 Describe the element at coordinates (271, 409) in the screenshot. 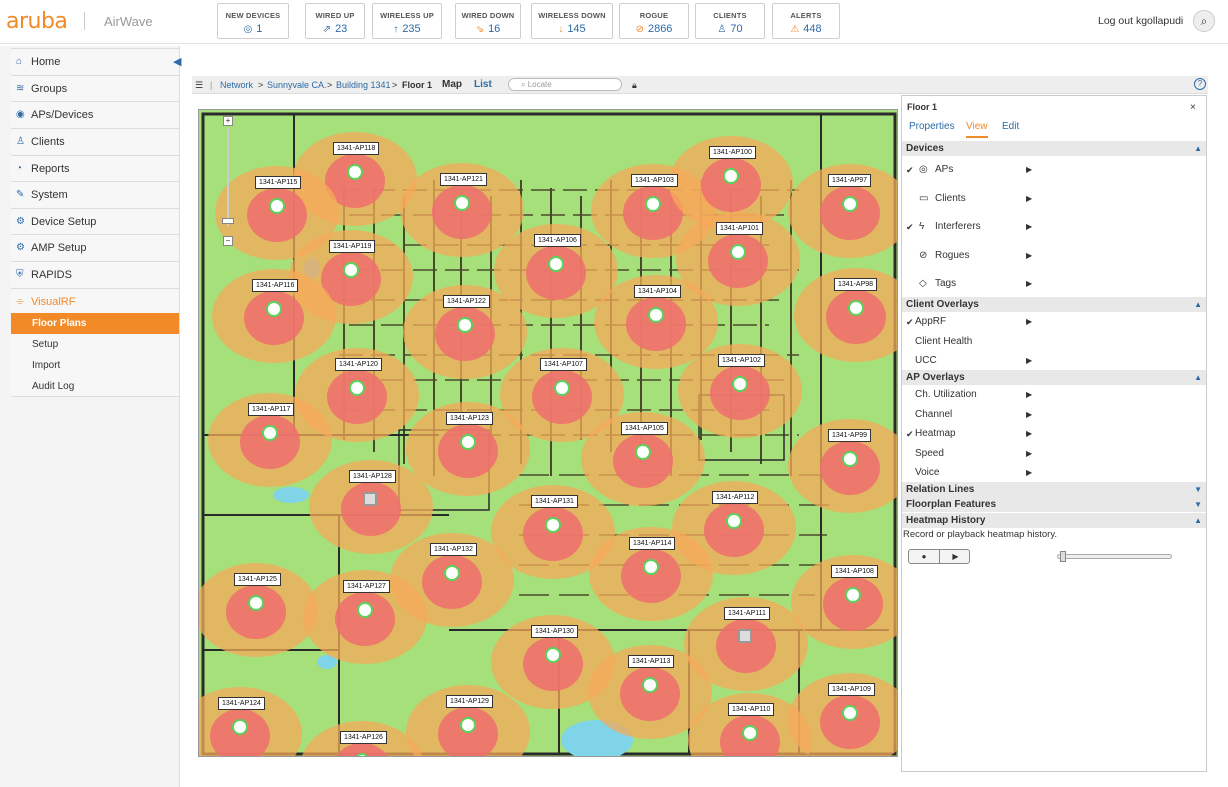

I see `ap-label: 1341-AP117` at that location.